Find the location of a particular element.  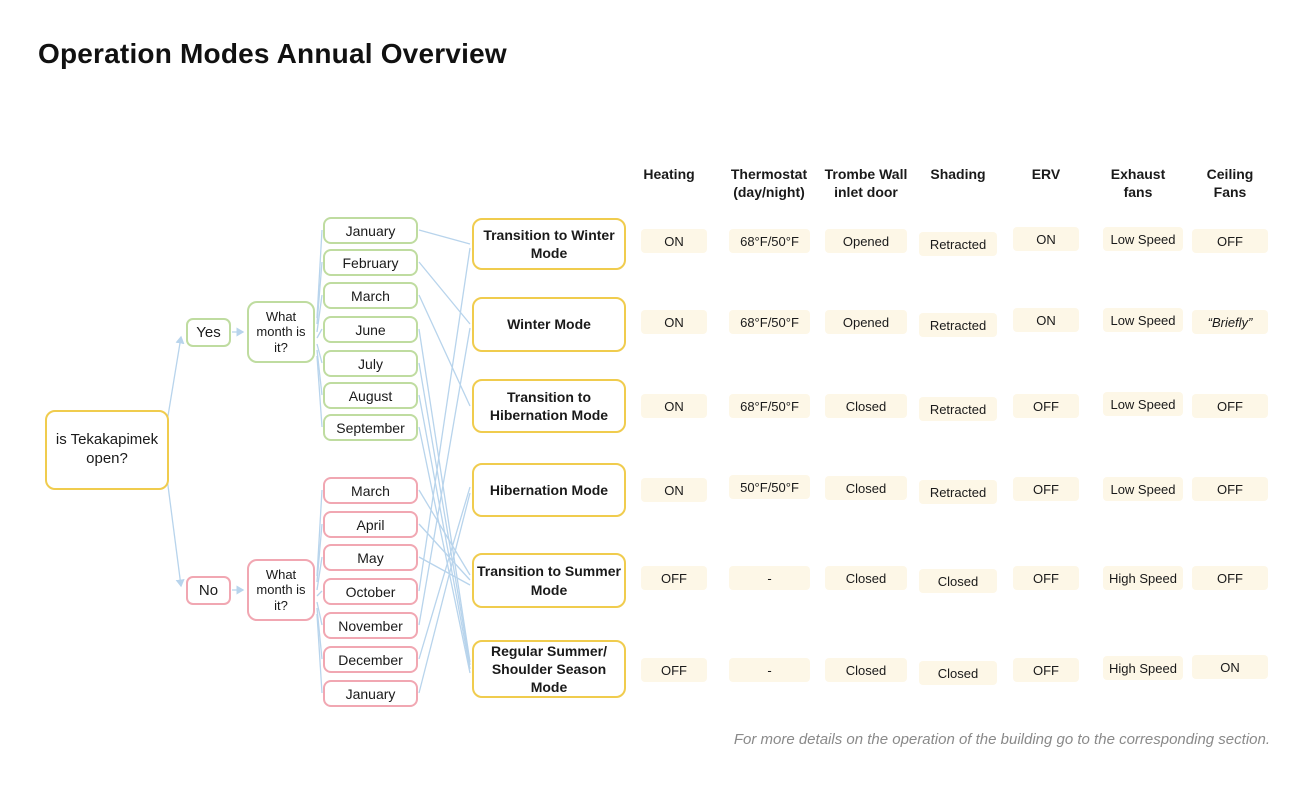

mode-box-transition-hibernation: Transition to Hibernation Mode is located at coordinates (549, 406).